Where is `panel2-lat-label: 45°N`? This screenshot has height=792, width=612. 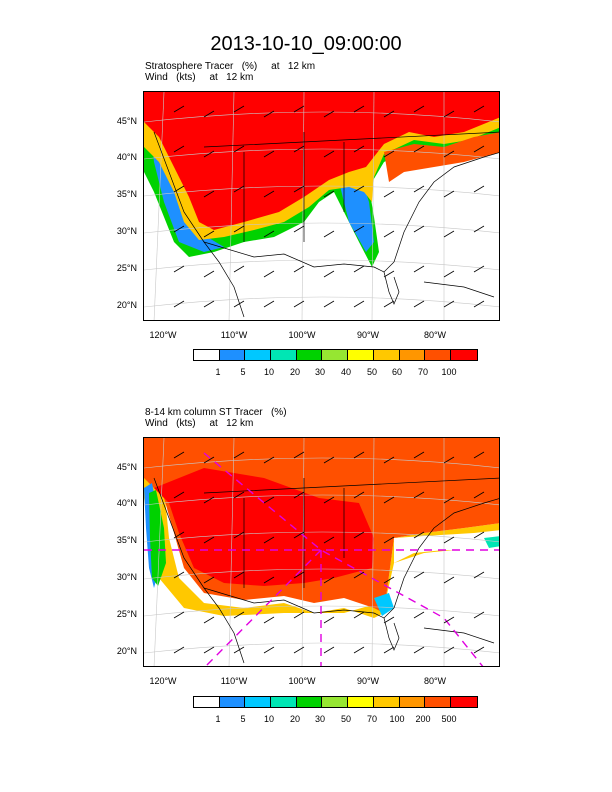 panel2-lat-label: 45°N is located at coordinates (126, 467).